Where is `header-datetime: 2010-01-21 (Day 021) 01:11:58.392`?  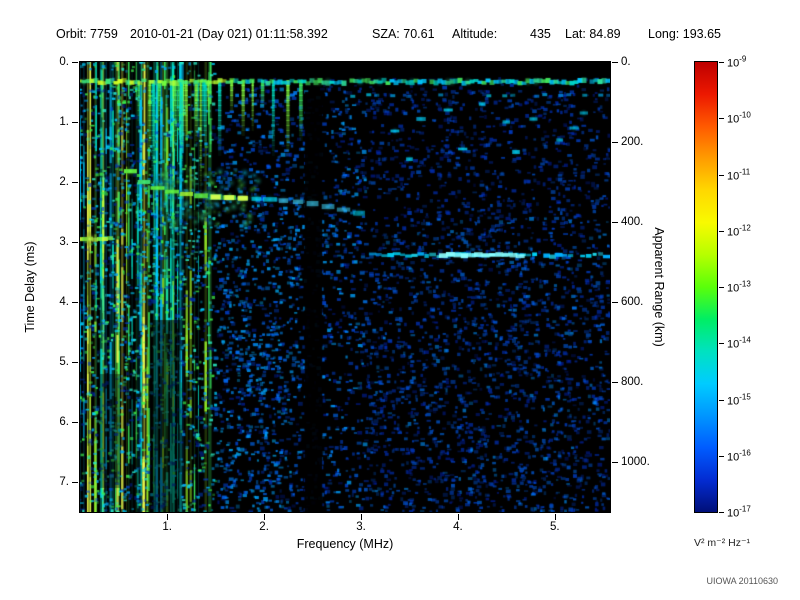
header-datetime: 2010-01-21 (Day 021) 01:11:58.392 is located at coordinates (229, 34).